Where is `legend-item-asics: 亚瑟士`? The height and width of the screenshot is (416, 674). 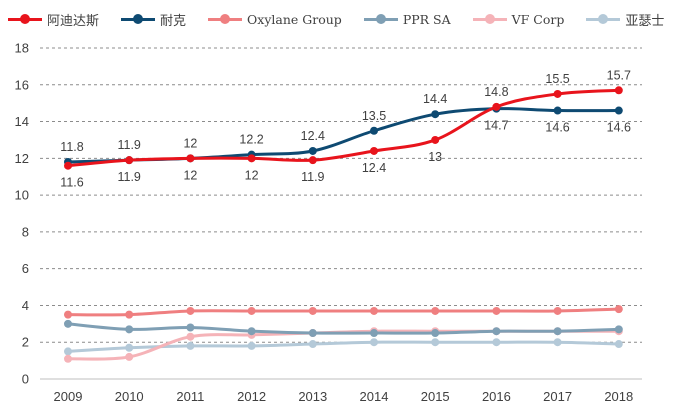 legend-item-asics: 亚瑟士 is located at coordinates (625, 19).